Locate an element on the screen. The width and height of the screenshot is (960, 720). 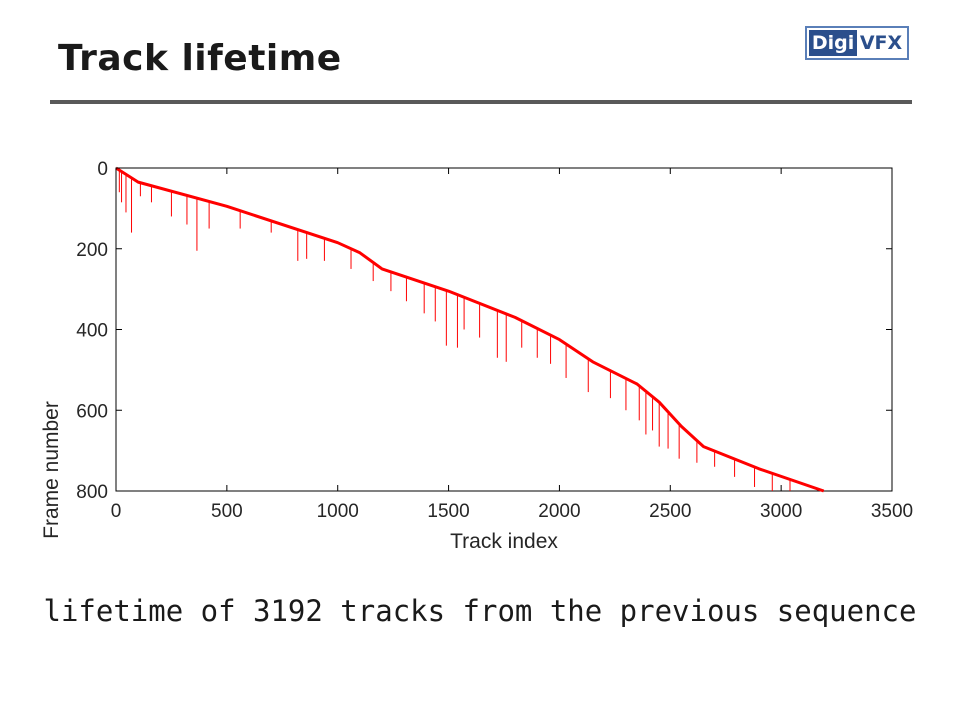
y-tick-label: 200 is located at coordinates (92, 250).